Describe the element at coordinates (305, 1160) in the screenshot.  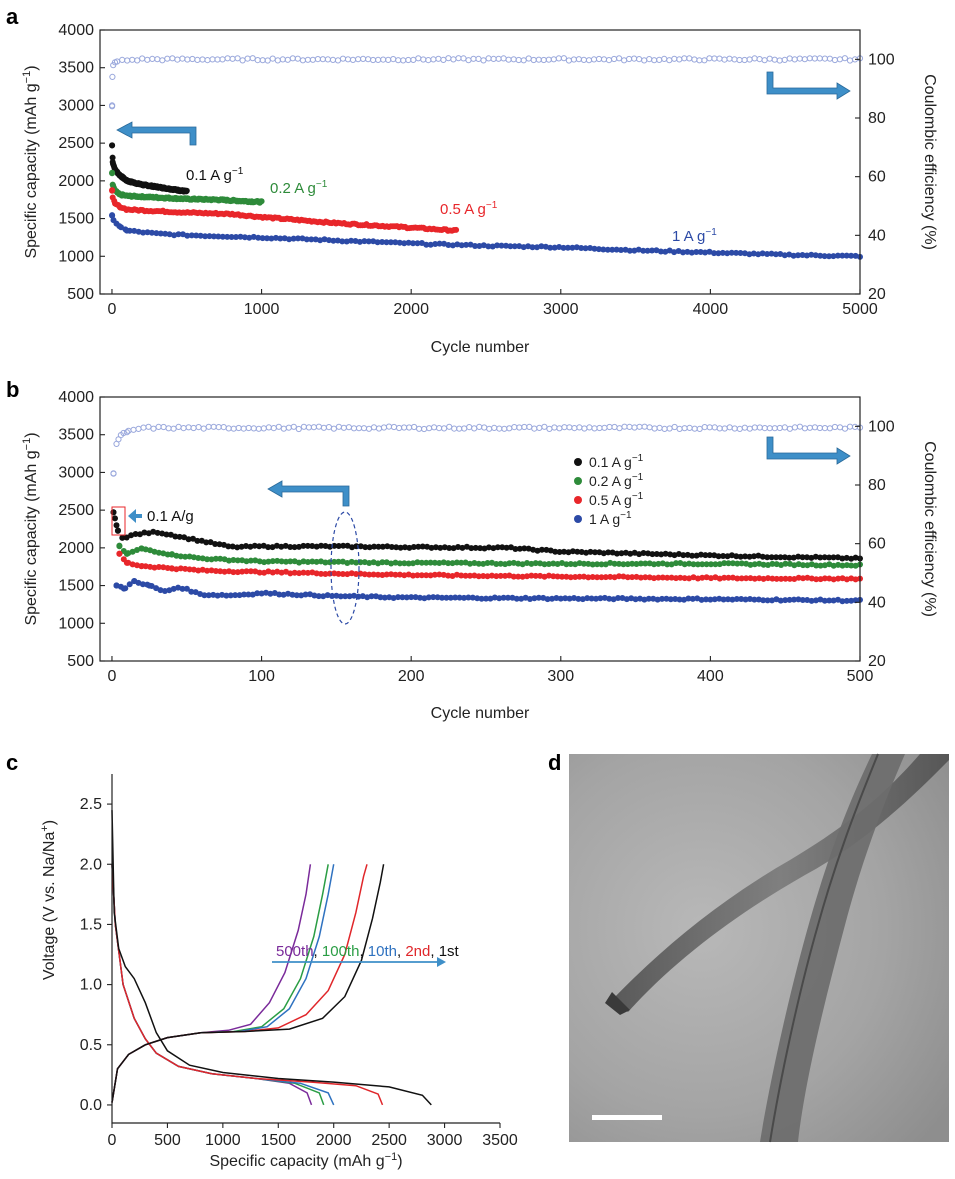
I see `chart-c-xlabel: Specific capacity (mAh g−1)` at that location.